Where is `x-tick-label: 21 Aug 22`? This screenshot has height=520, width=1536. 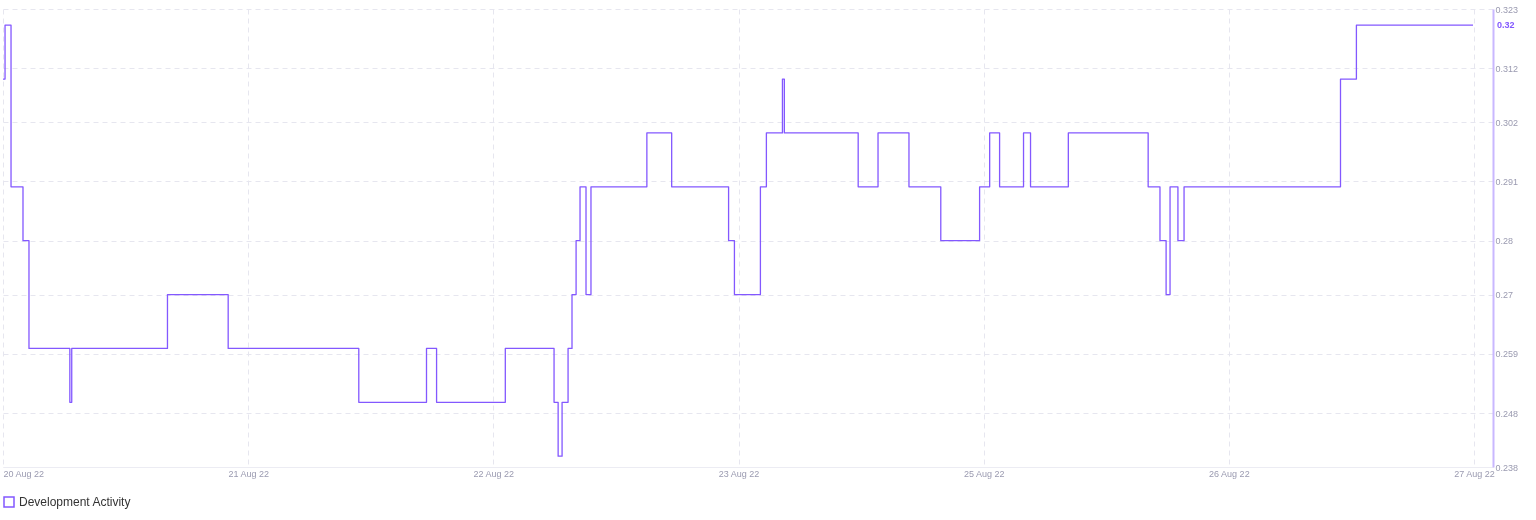 x-tick-label: 21 Aug 22 is located at coordinates (248, 473).